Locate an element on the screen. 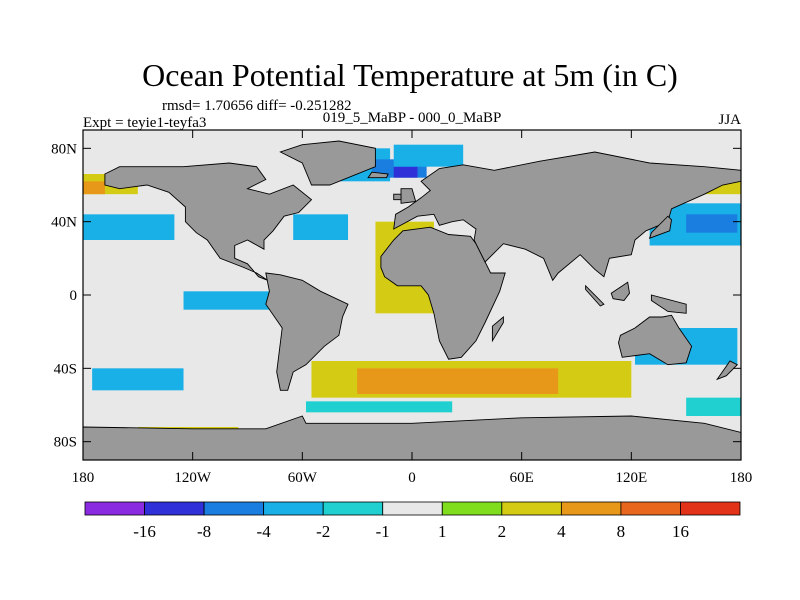 Image resolution: width=800 pixels, height=600 pixels. colorbar-label: -8 is located at coordinates (204, 531).